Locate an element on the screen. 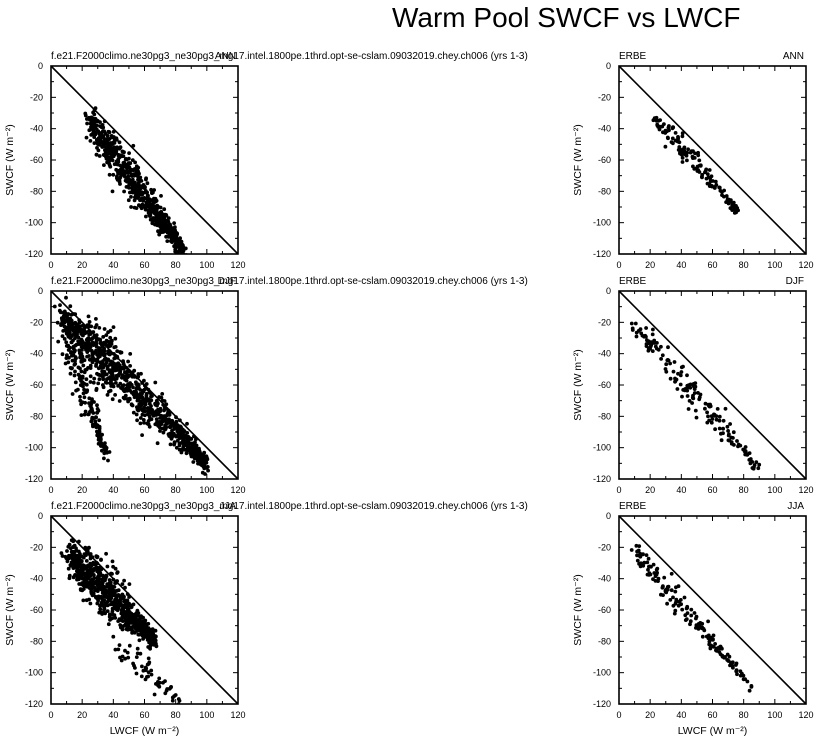  x-tick-label: 60 is located at coordinates (712, 490).